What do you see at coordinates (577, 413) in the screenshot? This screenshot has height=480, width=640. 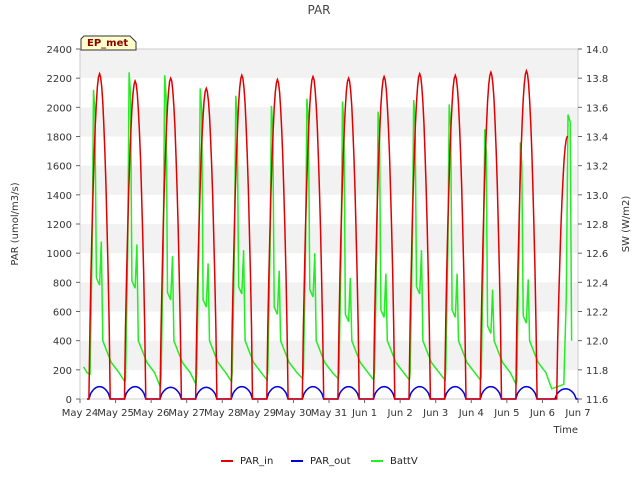 I see `x-tick-label: Jun 7` at bounding box center [577, 413].